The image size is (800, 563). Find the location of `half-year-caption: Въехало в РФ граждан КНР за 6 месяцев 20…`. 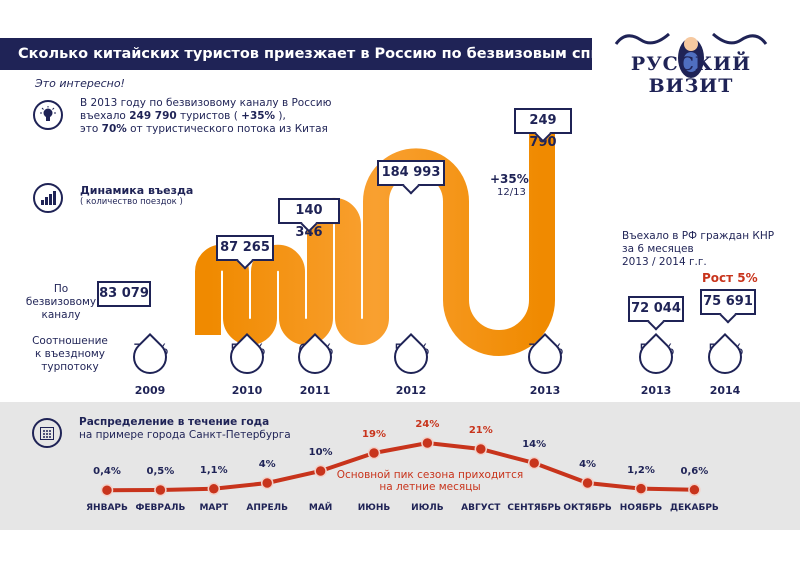

half-year-caption: Въехало в РФ граждан КНР за 6 месяцев 20… is located at coordinates (698, 249).